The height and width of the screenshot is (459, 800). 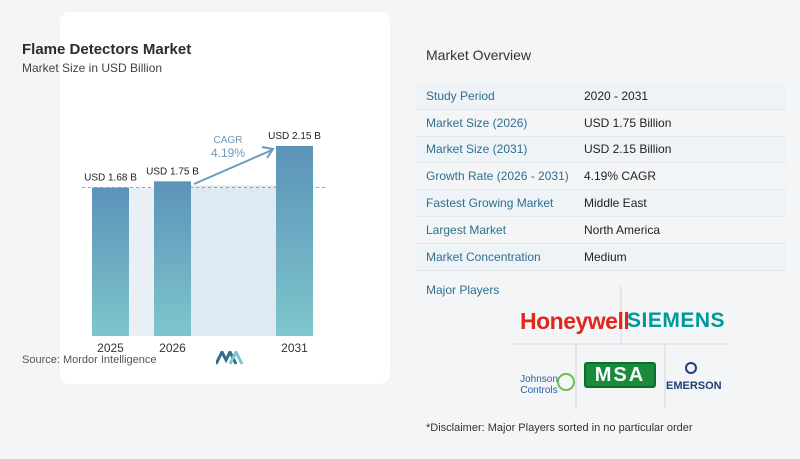 I want to click on bar-2025, so click(x=110, y=261).